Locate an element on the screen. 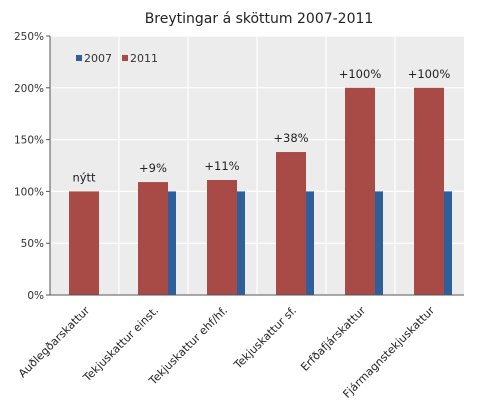 The image size is (482, 403). x-category-label: Tekjuskattur sf. is located at coordinates (265, 338).